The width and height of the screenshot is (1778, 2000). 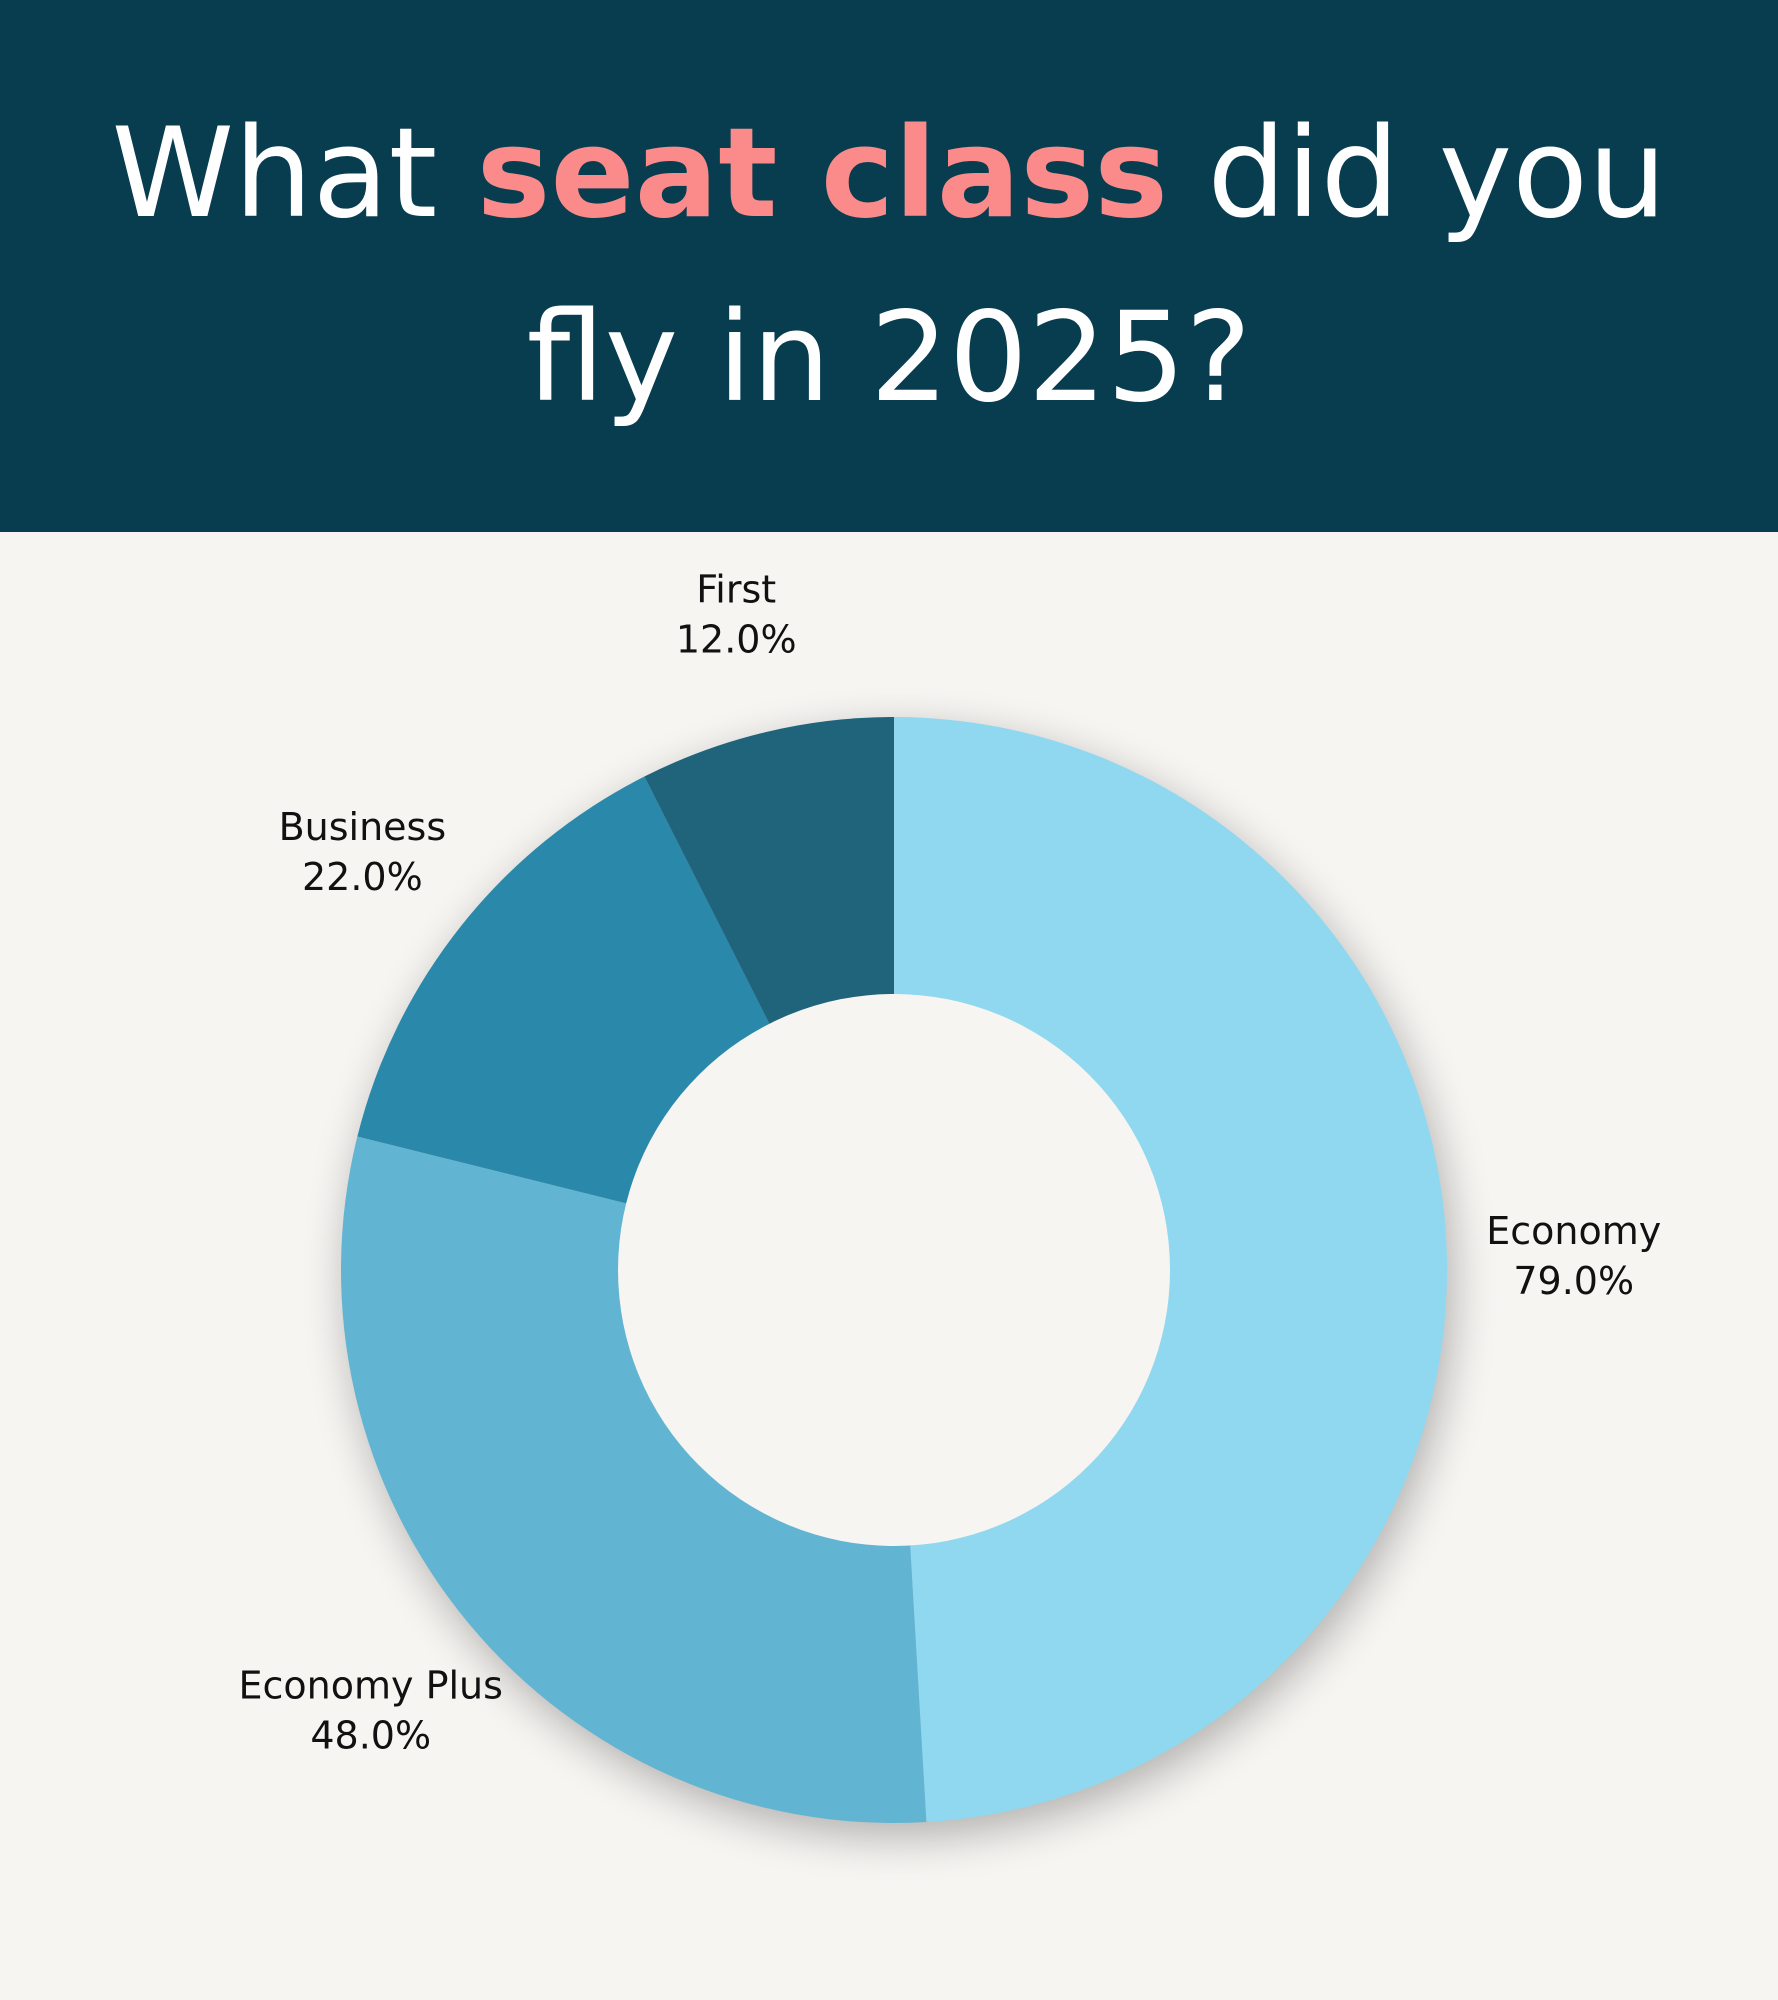 I want to click on slice-label-economy-plus: Economy Plus, so click(x=371, y=1685).